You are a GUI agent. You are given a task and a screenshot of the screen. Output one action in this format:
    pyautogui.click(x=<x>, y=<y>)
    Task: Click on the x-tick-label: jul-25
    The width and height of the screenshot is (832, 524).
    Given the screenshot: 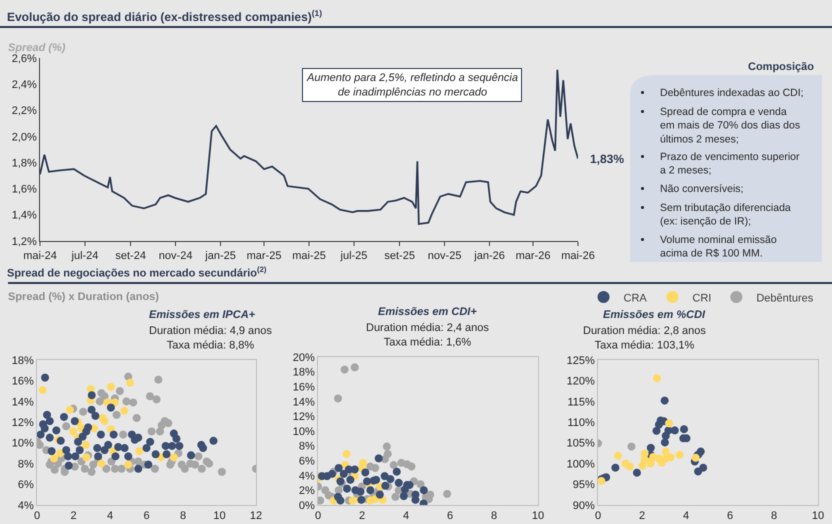 What is the action you would take?
    pyautogui.click(x=354, y=256)
    